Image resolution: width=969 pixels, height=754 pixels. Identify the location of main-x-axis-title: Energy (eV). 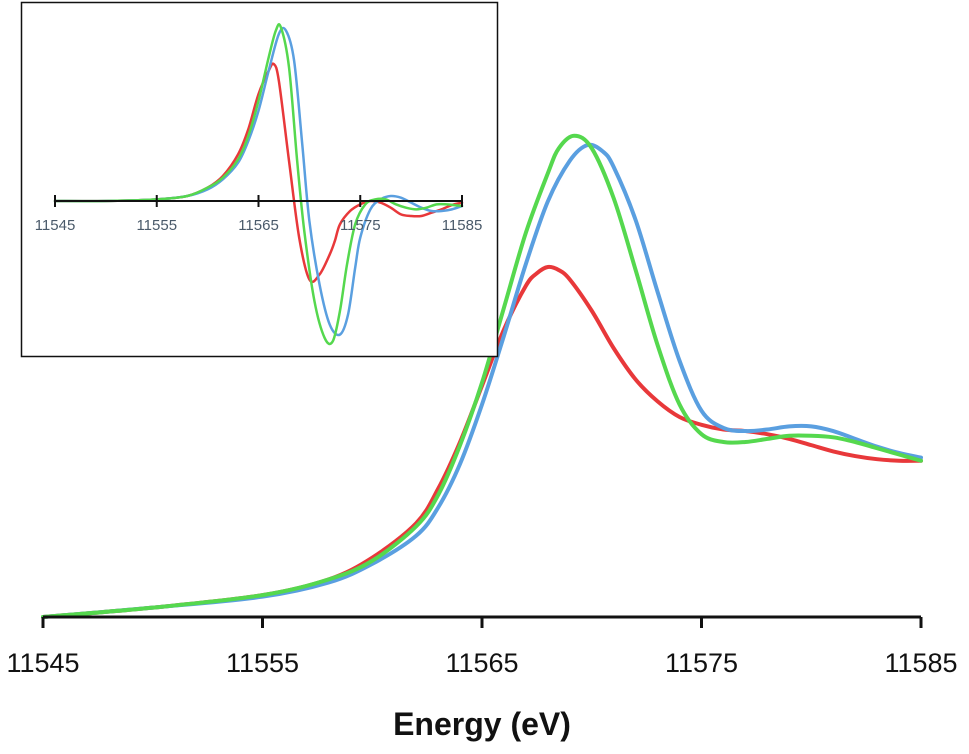
(482, 724).